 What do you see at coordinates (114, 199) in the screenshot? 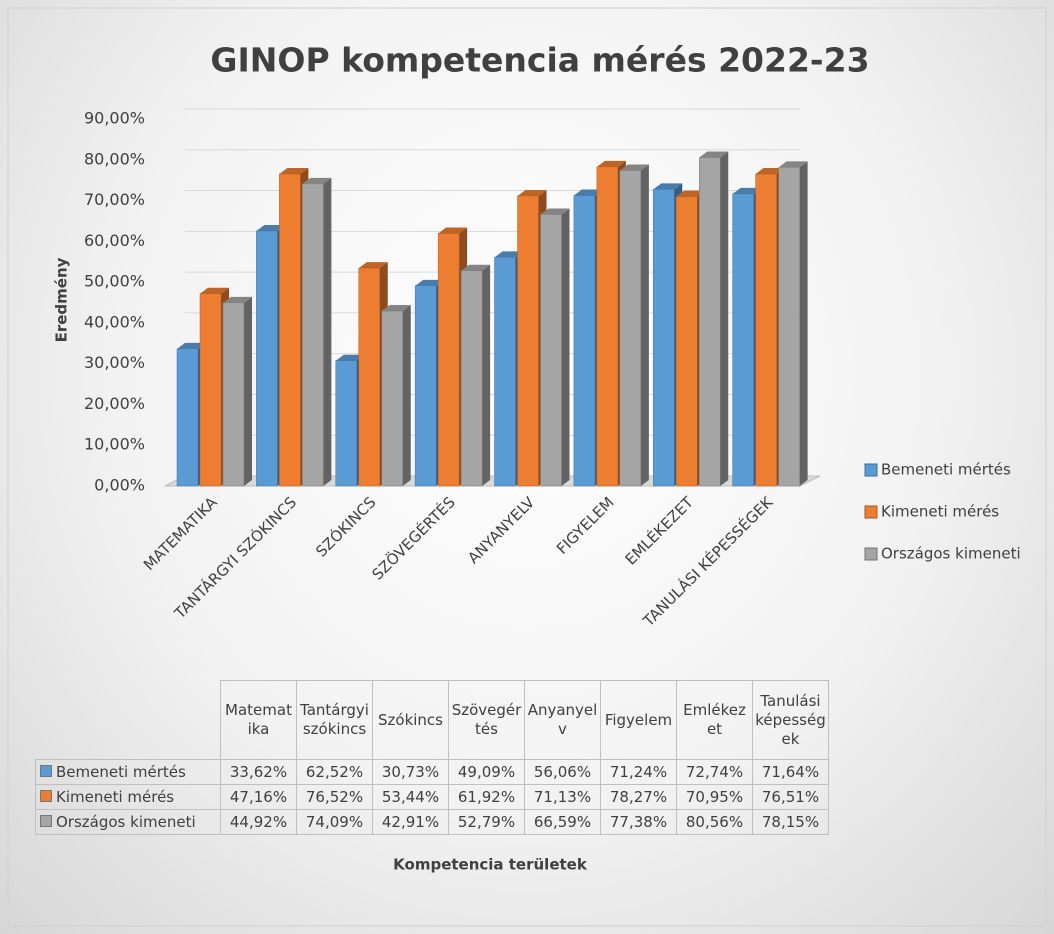
I see `y-tick-label: 70,00%` at bounding box center [114, 199].